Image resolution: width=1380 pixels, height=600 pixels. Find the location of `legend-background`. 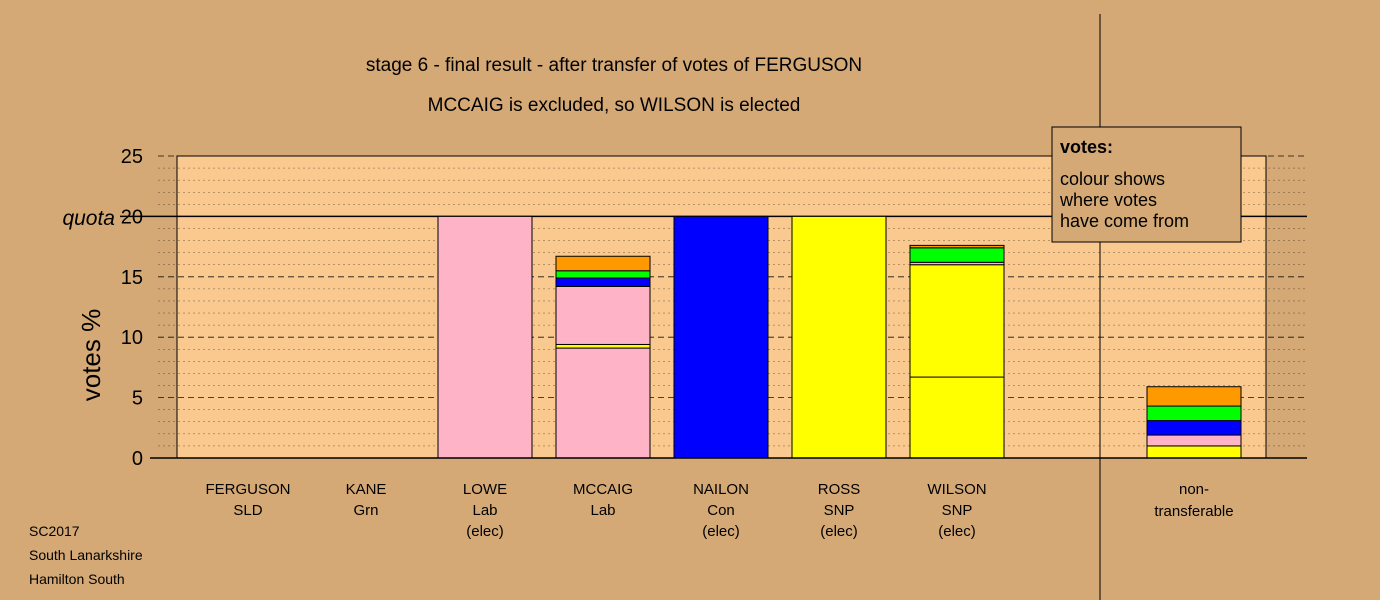

legend-background is located at coordinates (1146, 184).